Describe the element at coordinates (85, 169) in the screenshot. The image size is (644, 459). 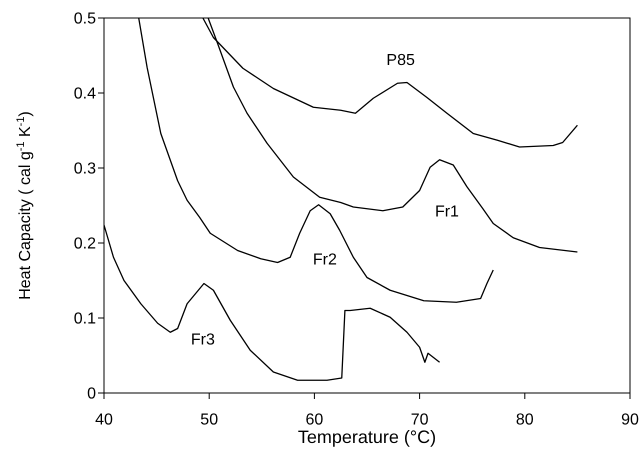
I see `y-tick-label: 0.3` at that location.